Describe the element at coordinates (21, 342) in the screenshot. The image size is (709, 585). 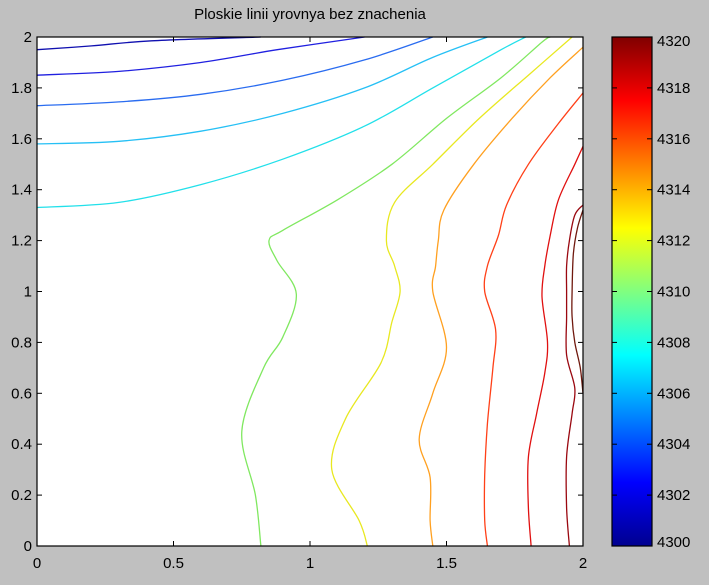
I see `y-tick-label: 0.8` at that location.